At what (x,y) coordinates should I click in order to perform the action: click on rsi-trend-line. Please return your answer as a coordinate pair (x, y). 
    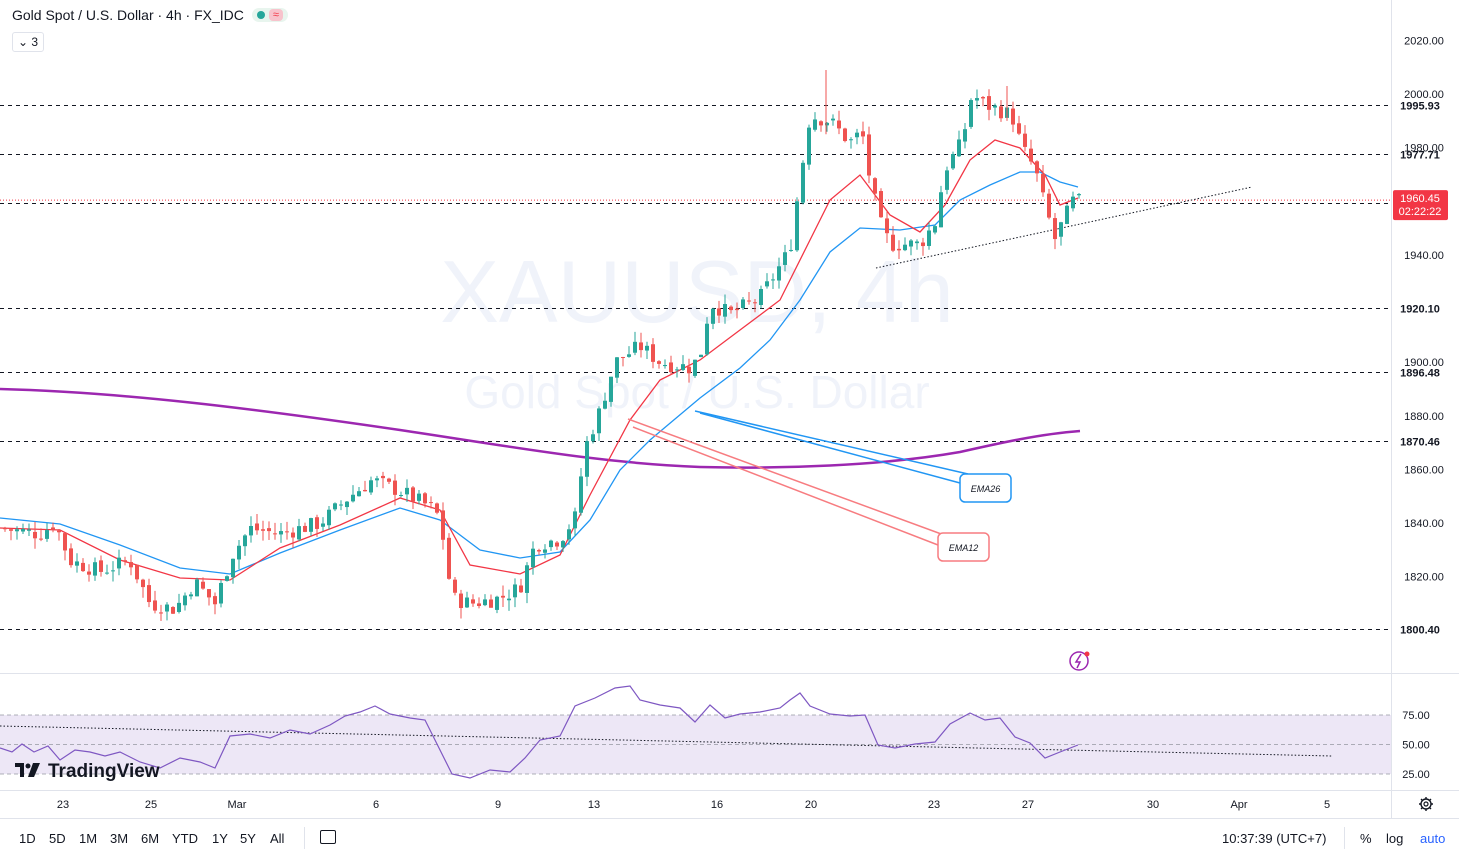
    Looking at the image, I should click on (666, 741).